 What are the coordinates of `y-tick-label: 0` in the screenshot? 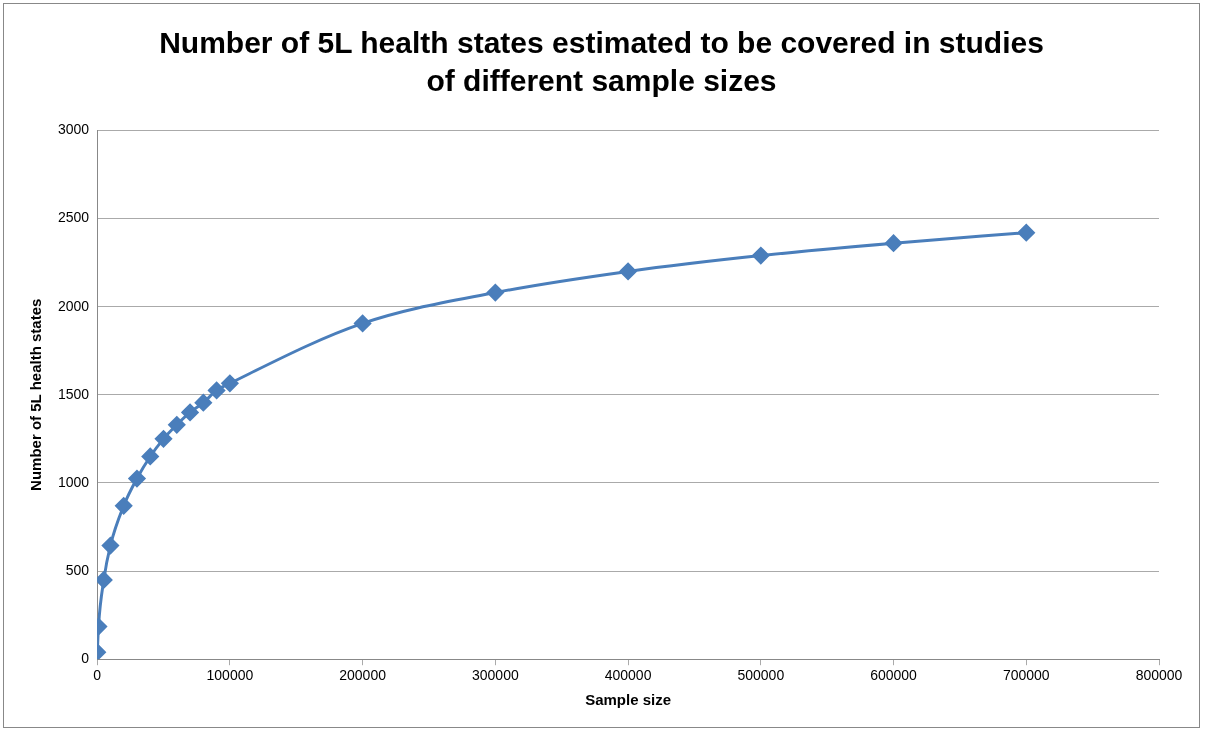 It's located at (85, 658).